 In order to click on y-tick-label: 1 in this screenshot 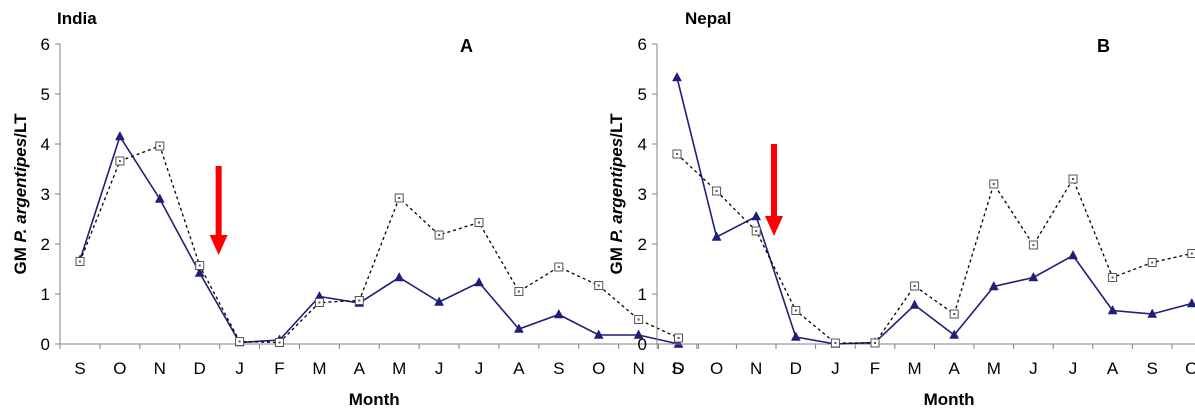, I will do `click(45, 294)`.